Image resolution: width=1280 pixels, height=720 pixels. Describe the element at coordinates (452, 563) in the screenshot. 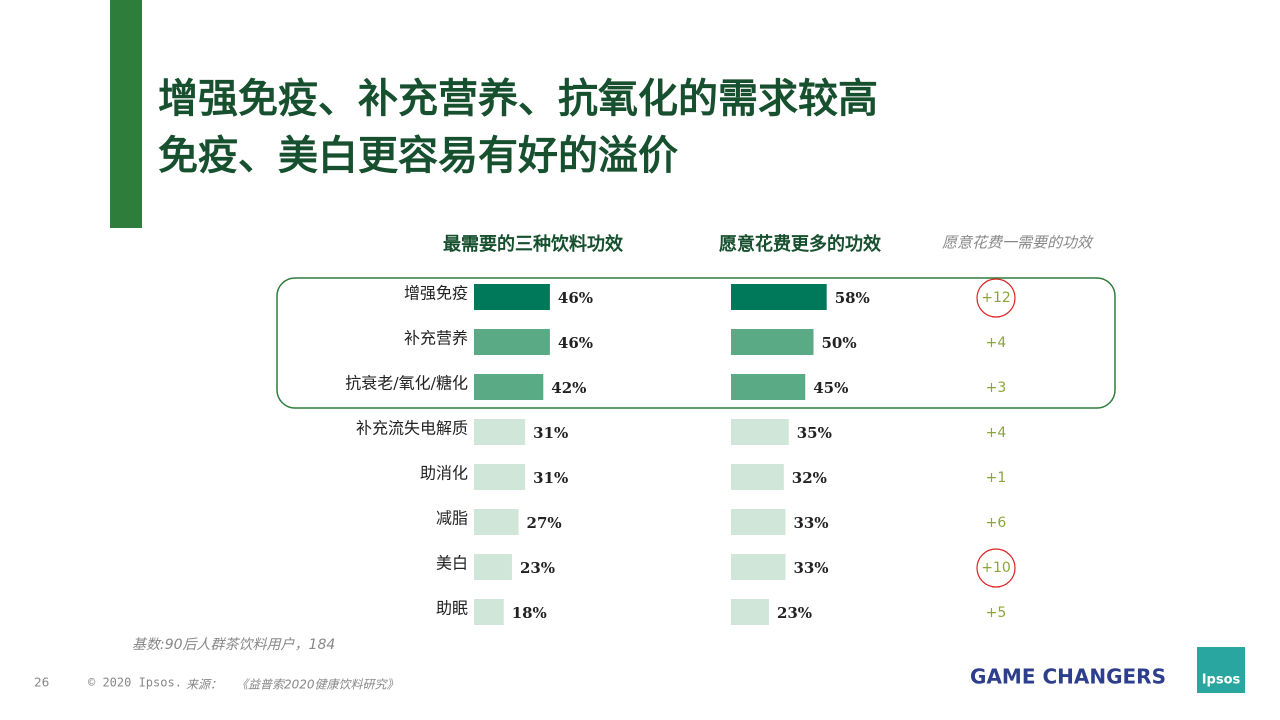

I see `category-label: 美白` at that location.